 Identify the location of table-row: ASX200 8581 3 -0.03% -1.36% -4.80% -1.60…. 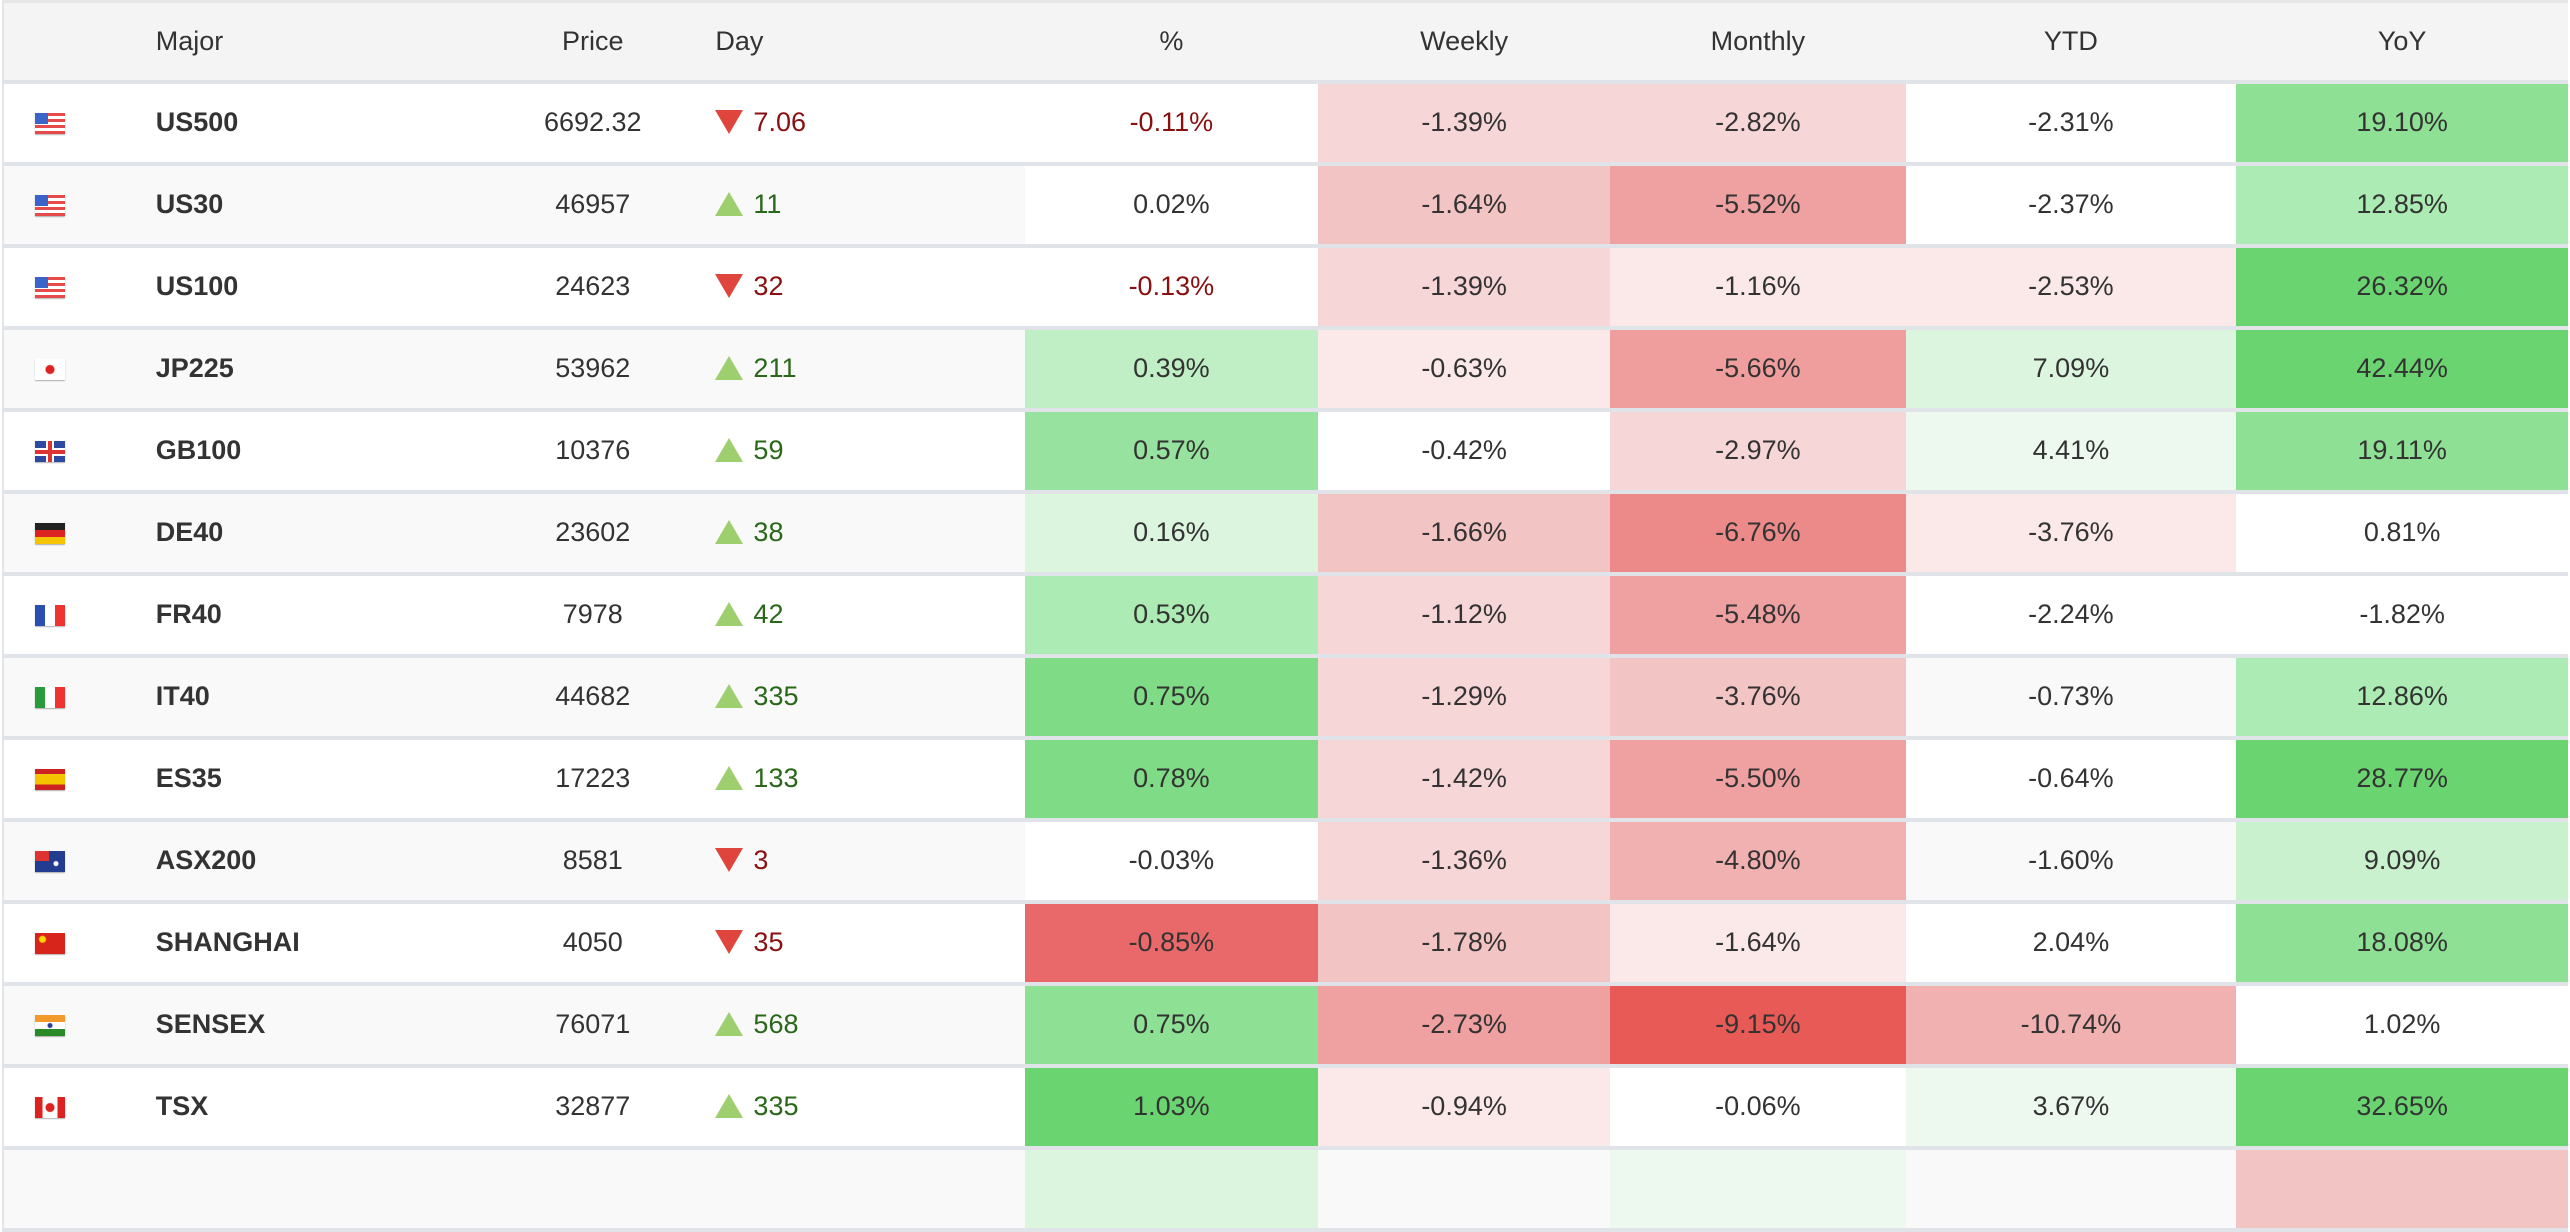
(1285, 861).